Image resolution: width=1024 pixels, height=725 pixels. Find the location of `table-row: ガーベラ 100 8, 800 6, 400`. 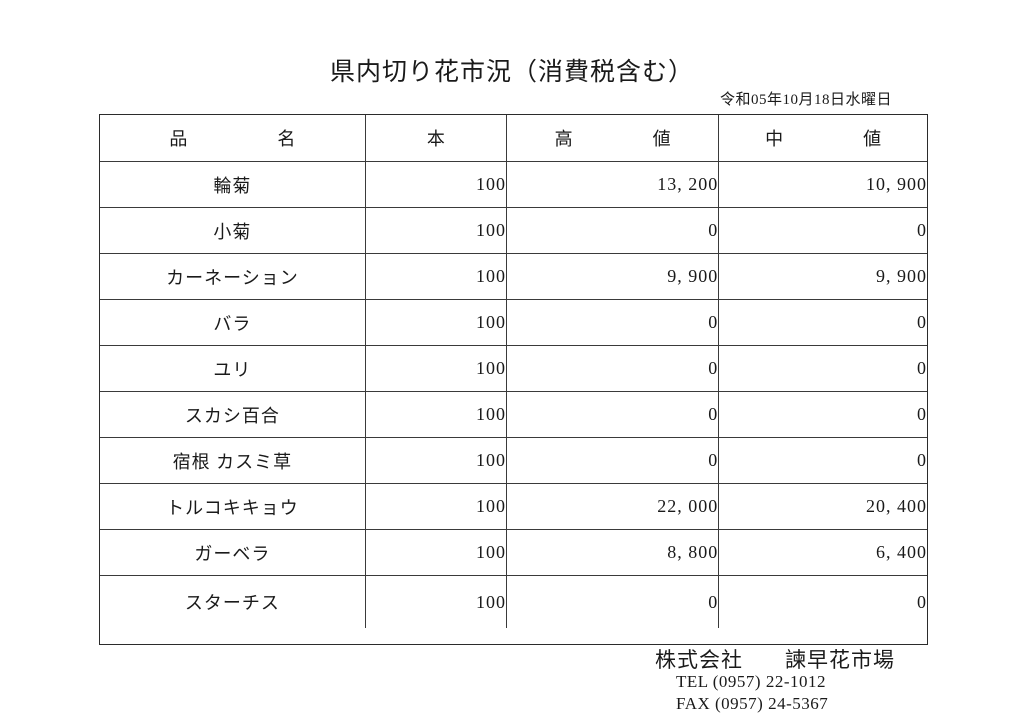

table-row: ガーベラ 100 8, 800 6, 400 is located at coordinates (513, 552).